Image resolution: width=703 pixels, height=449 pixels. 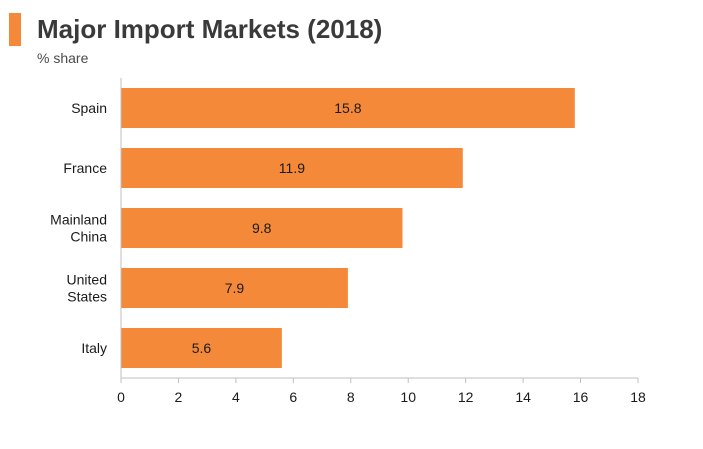 I want to click on bar-value-label-4: 5.6, so click(x=202, y=348).